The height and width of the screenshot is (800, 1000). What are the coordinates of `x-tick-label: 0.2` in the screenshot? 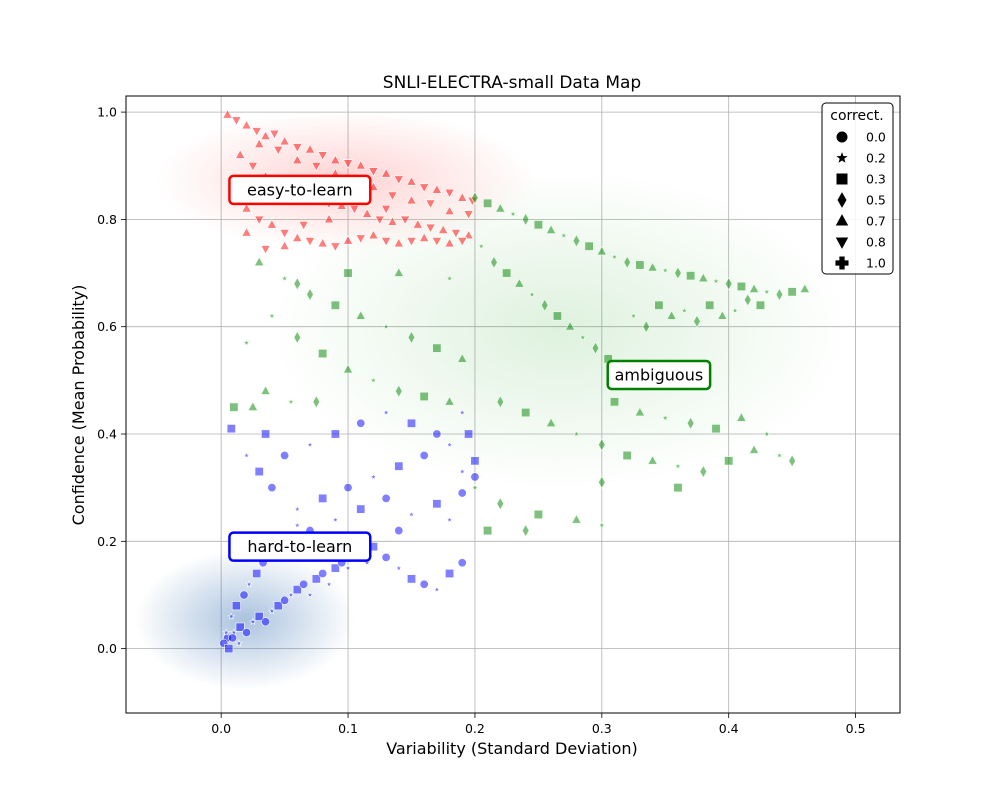 It's located at (475, 728).